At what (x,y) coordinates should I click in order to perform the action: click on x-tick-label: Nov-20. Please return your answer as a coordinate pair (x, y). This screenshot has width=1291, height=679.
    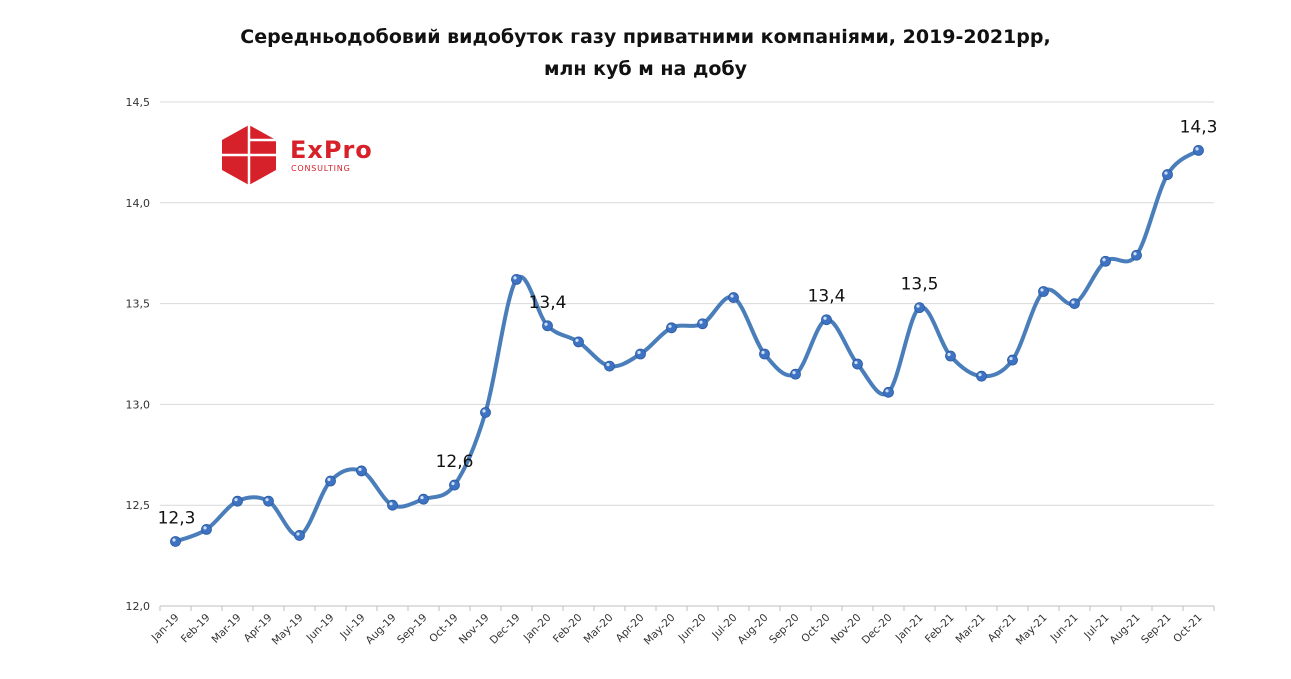
    Looking at the image, I should click on (846, 629).